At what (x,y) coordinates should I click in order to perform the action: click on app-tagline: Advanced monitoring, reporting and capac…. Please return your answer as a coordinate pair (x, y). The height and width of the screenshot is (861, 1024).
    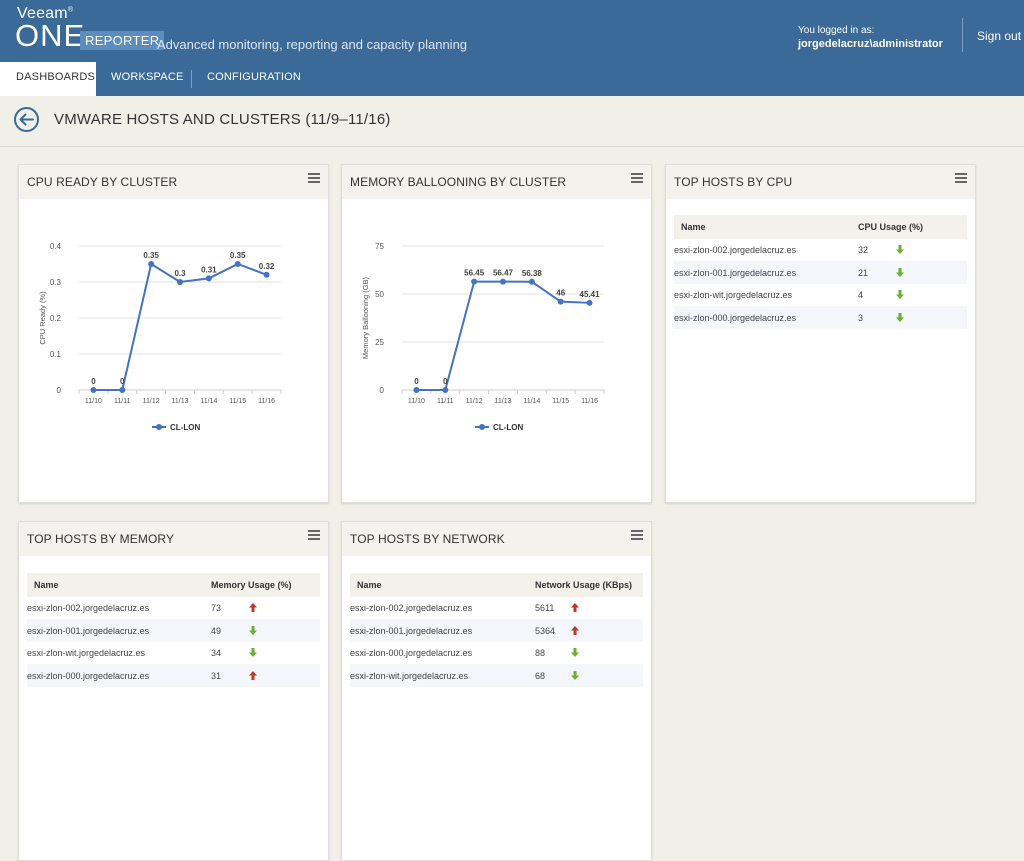
    Looking at the image, I should click on (312, 44).